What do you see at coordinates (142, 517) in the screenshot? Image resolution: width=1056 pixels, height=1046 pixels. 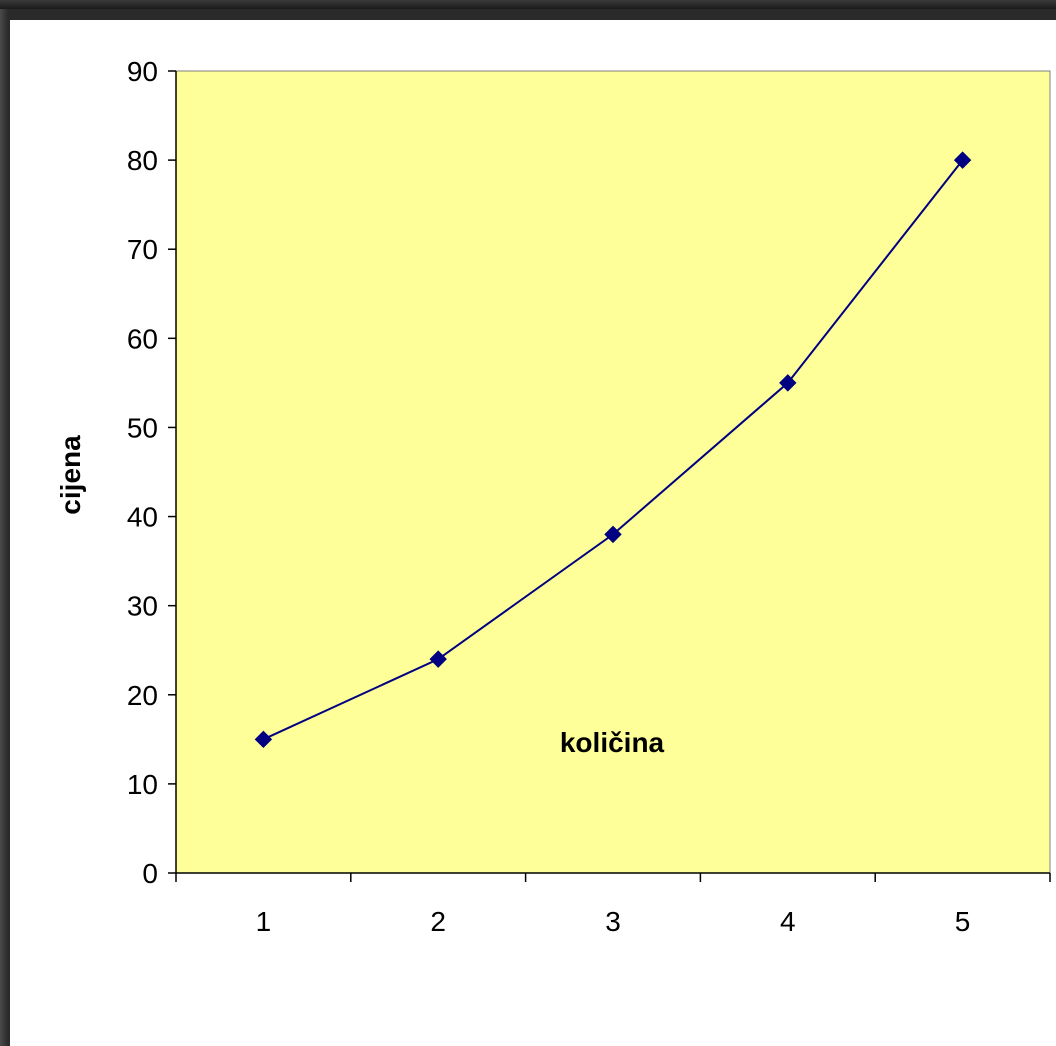 I see `y-tick-label: 40` at bounding box center [142, 517].